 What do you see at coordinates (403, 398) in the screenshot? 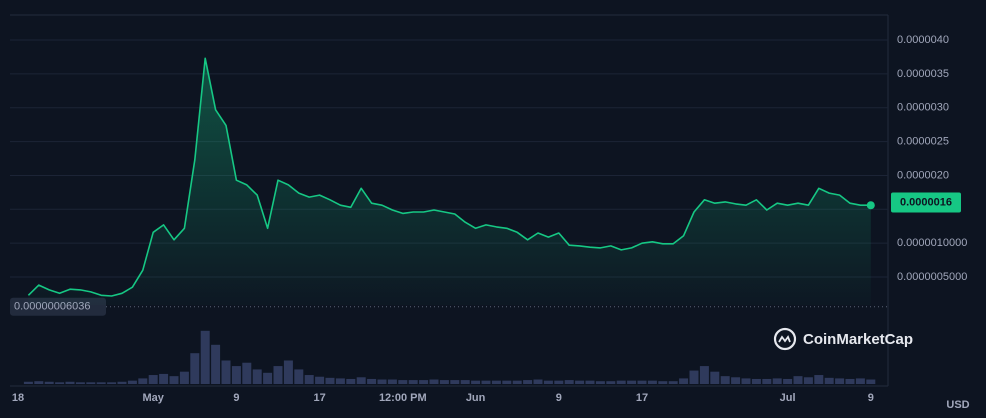
I see `x-tick-label: 12:00 PM` at bounding box center [403, 398].